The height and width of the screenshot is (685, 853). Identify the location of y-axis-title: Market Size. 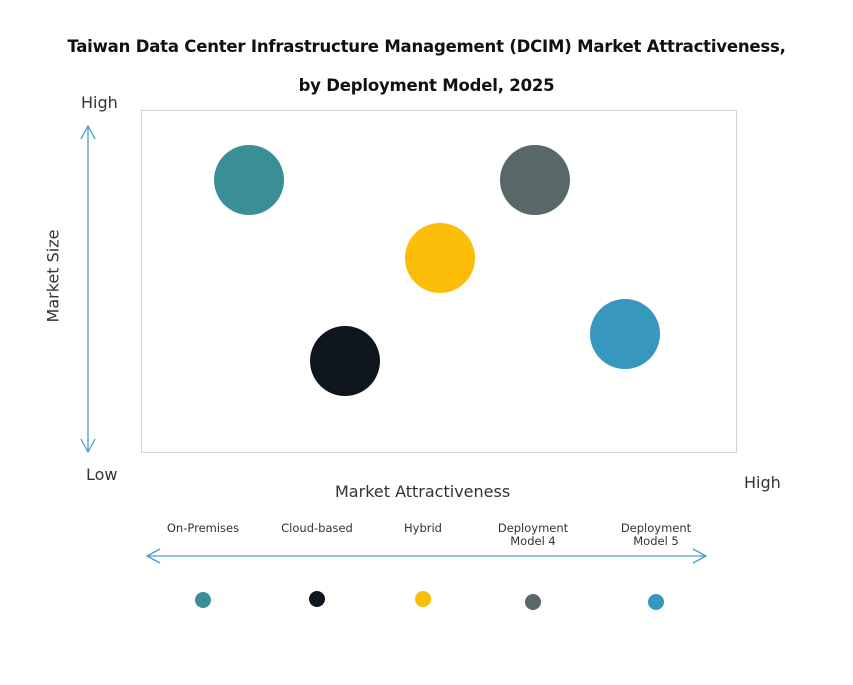
(53, 276).